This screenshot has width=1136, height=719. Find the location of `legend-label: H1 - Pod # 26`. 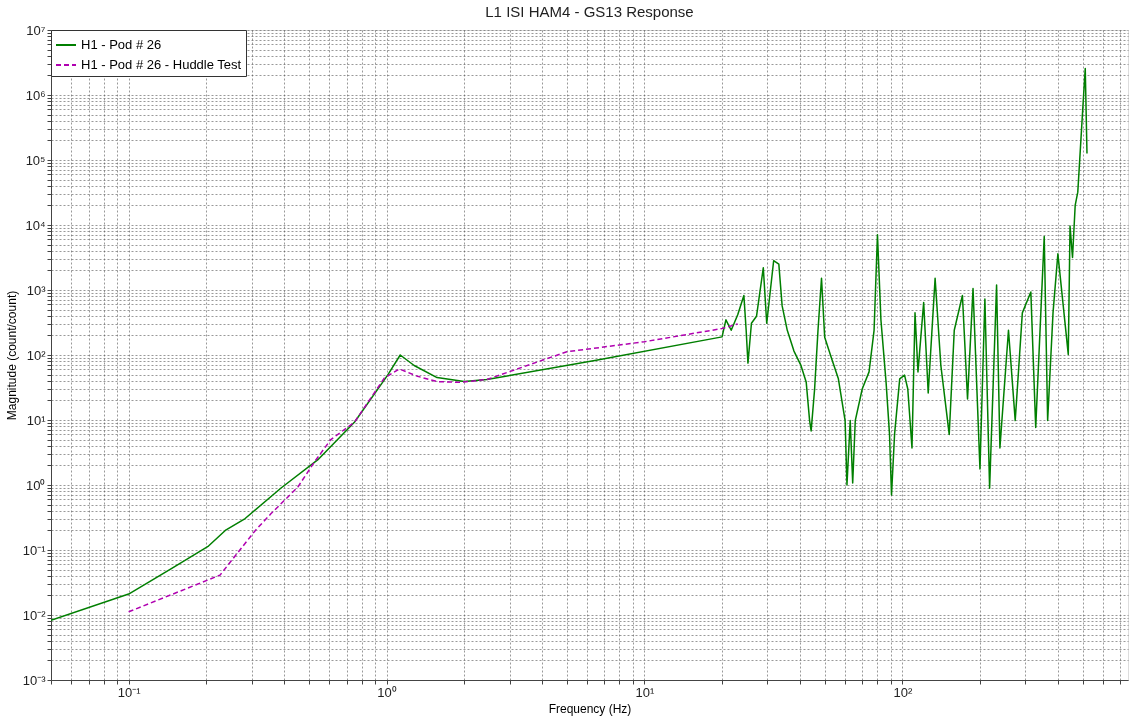

legend-label: H1 - Pod # 26 is located at coordinates (121, 44).